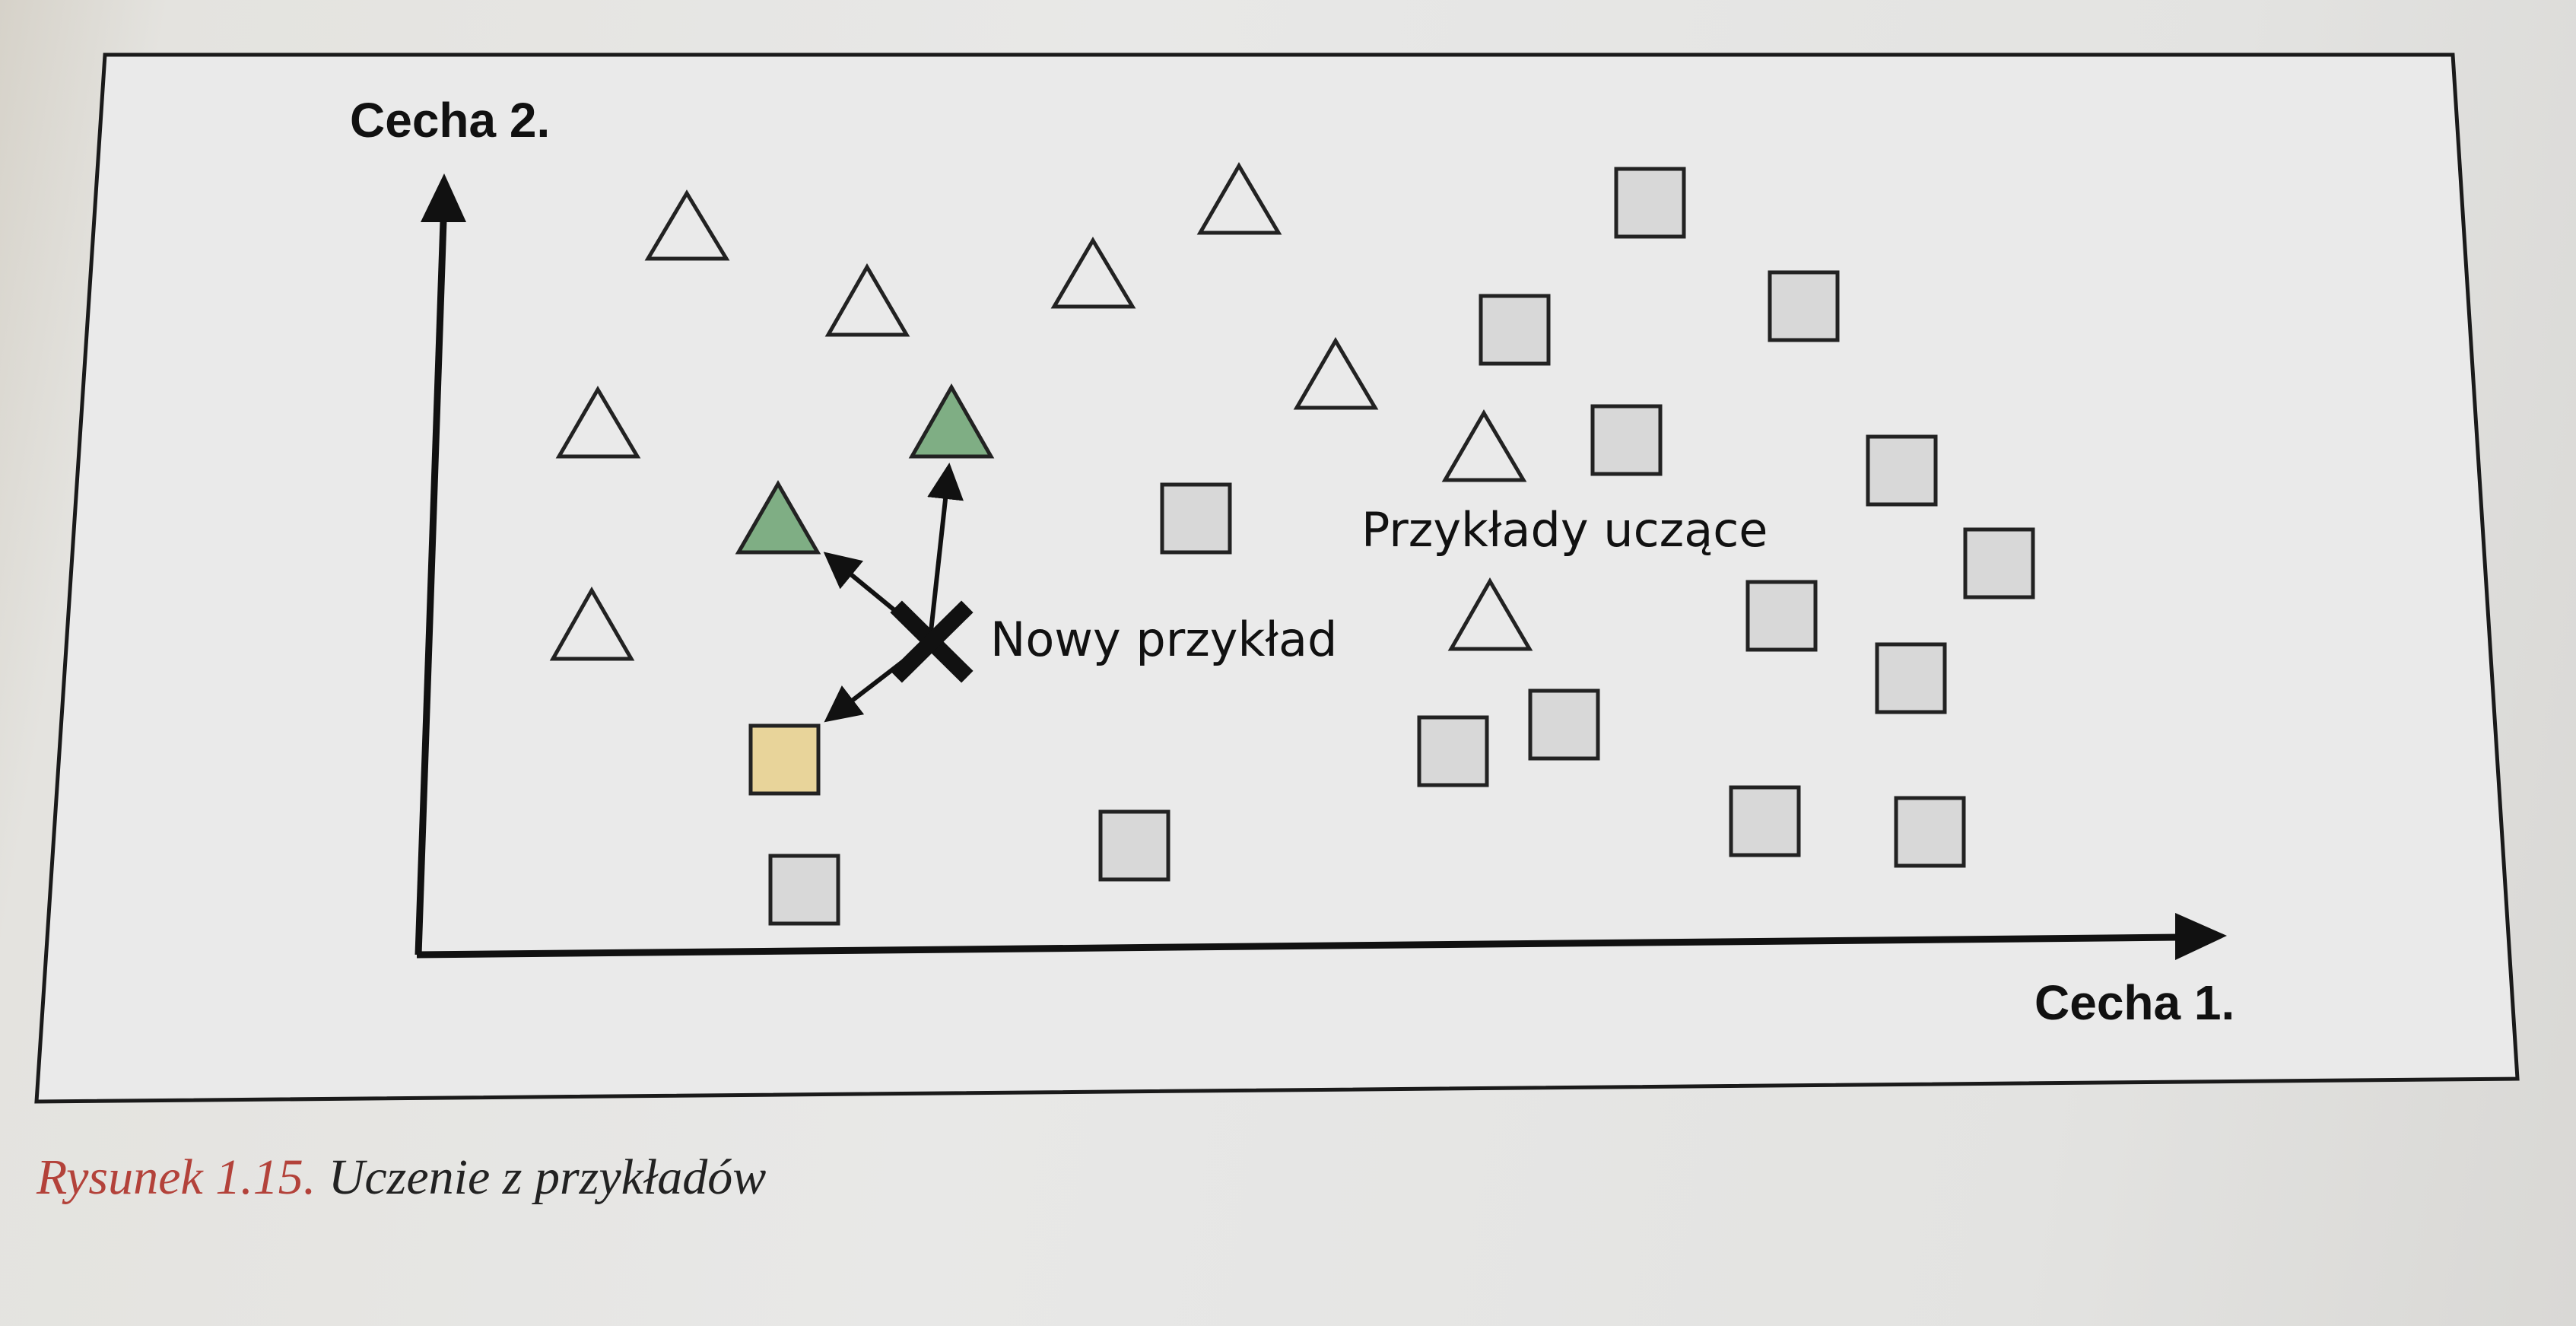 The width and height of the screenshot is (2576, 1326). What do you see at coordinates (2134, 1002) in the screenshot?
I see `x-axis-label: Cecha 1.` at bounding box center [2134, 1002].